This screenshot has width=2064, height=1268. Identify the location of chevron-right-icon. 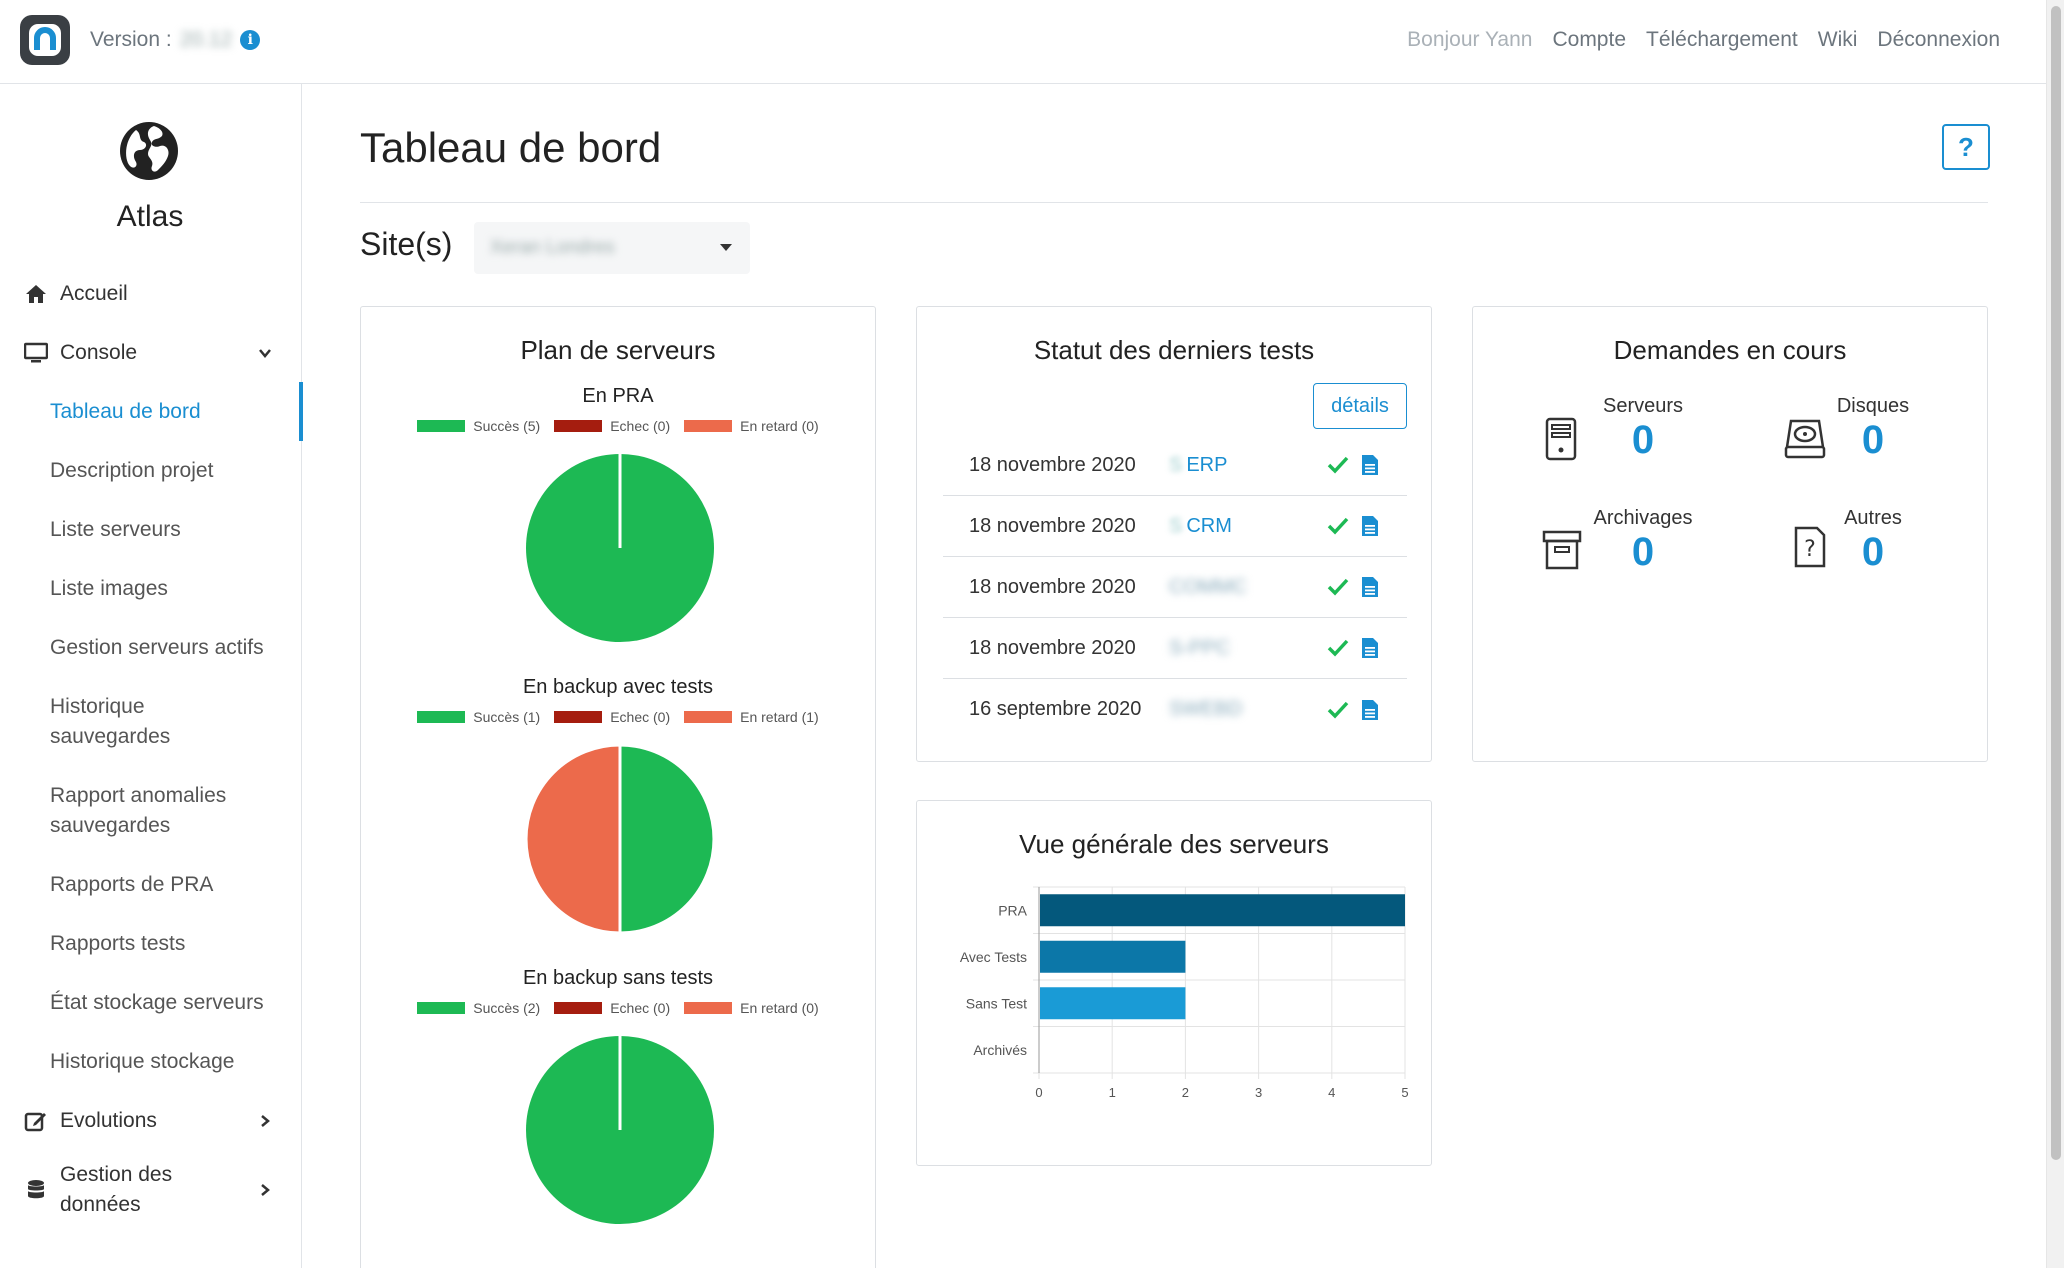
(265, 1120).